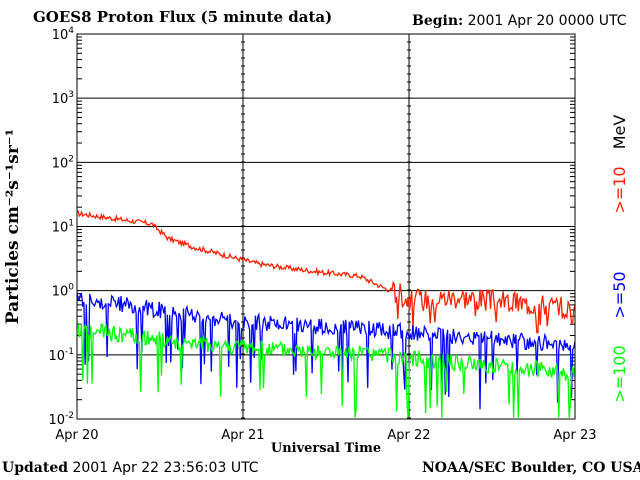  I want to click on begin-timestamp: Begin: 2001 Apr 20 0000 UTC, so click(519, 21).